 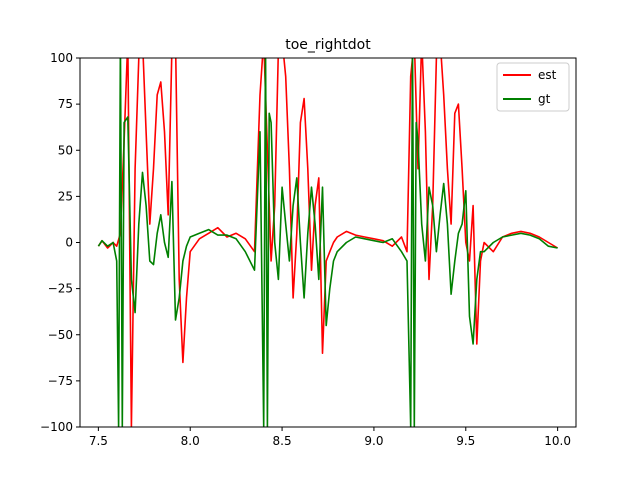 I want to click on x-tick-label: 9.5, so click(x=465, y=441).